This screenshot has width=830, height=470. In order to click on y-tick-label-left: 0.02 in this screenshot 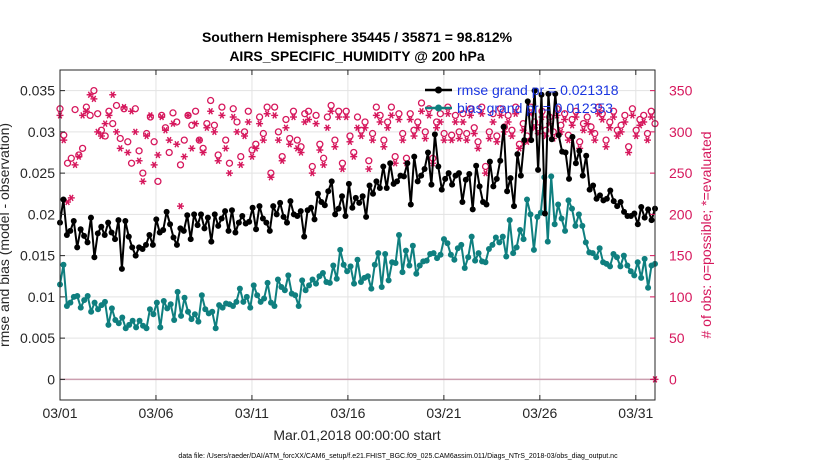, I will do `click(41, 214)`.